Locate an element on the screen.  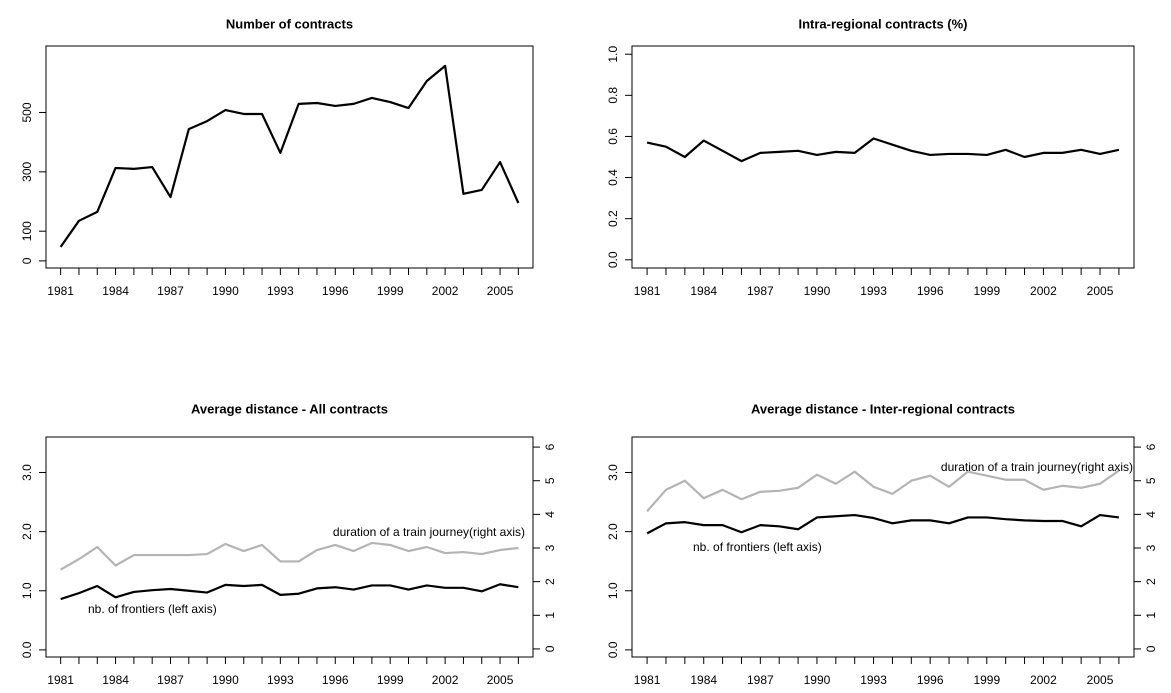
chart-title: Average distance - All contracts is located at coordinates (289, 408).